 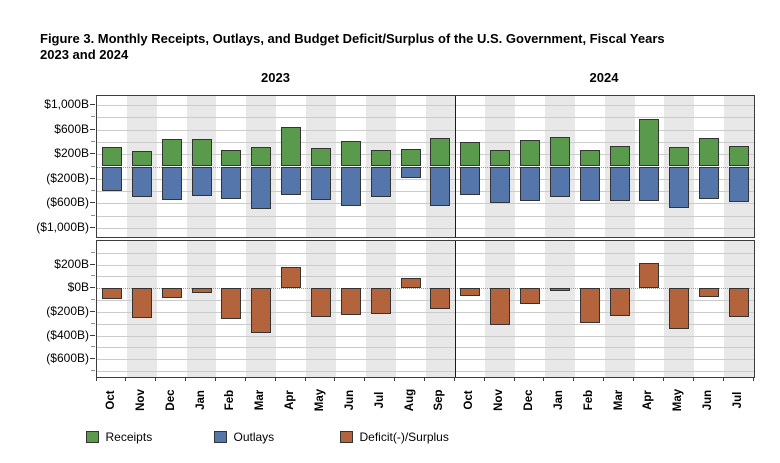 What do you see at coordinates (78, 287) in the screenshot?
I see `y-axis-label: $0B` at bounding box center [78, 287].